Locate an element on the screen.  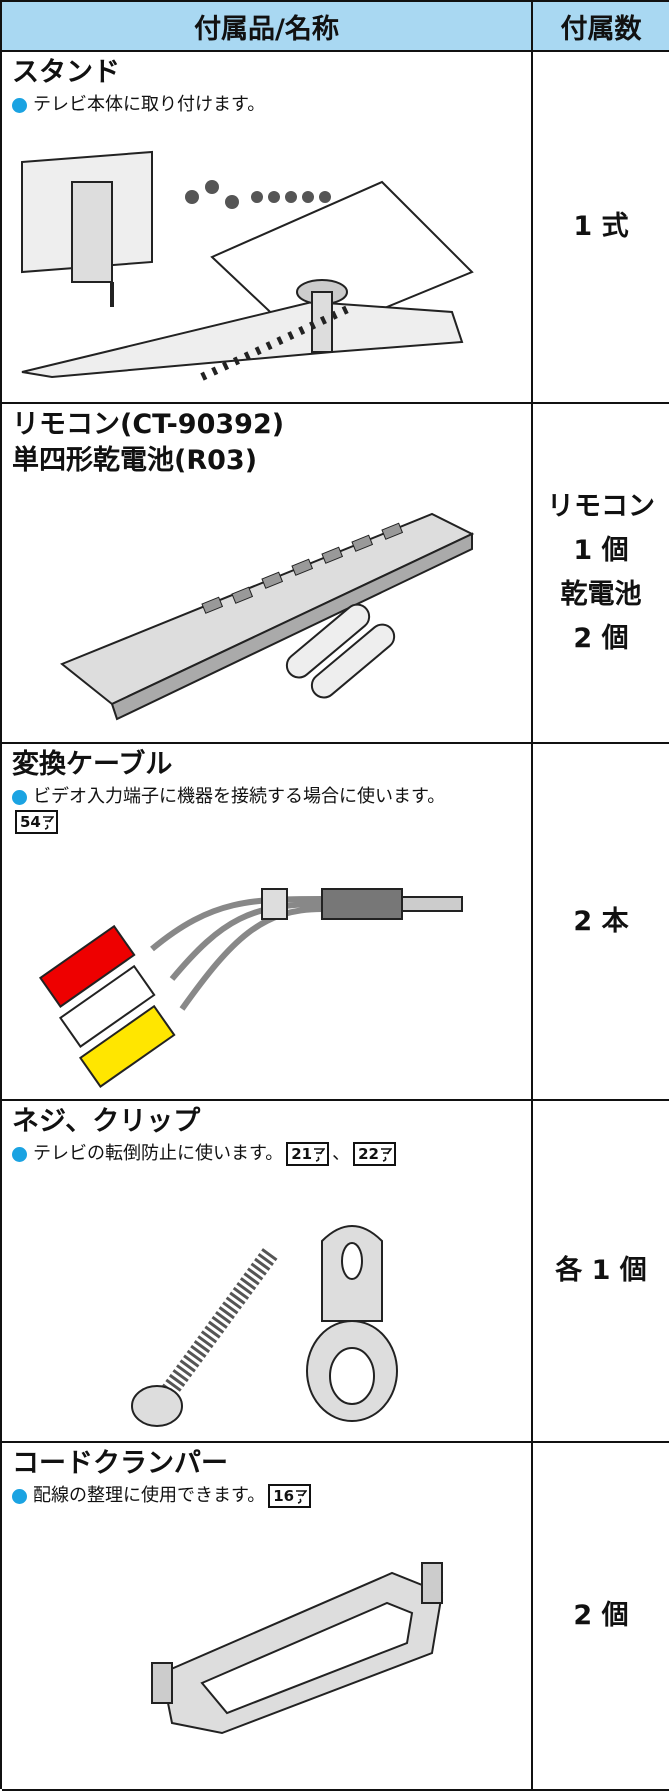
page-ref: 21 is located at coordinates (308, 1154).